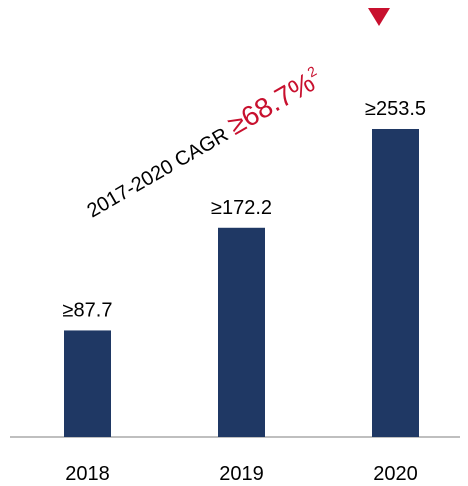 This screenshot has width=468, height=486. What do you see at coordinates (395, 109) in the screenshot?
I see `value-label: ≥253.5` at bounding box center [395, 109].